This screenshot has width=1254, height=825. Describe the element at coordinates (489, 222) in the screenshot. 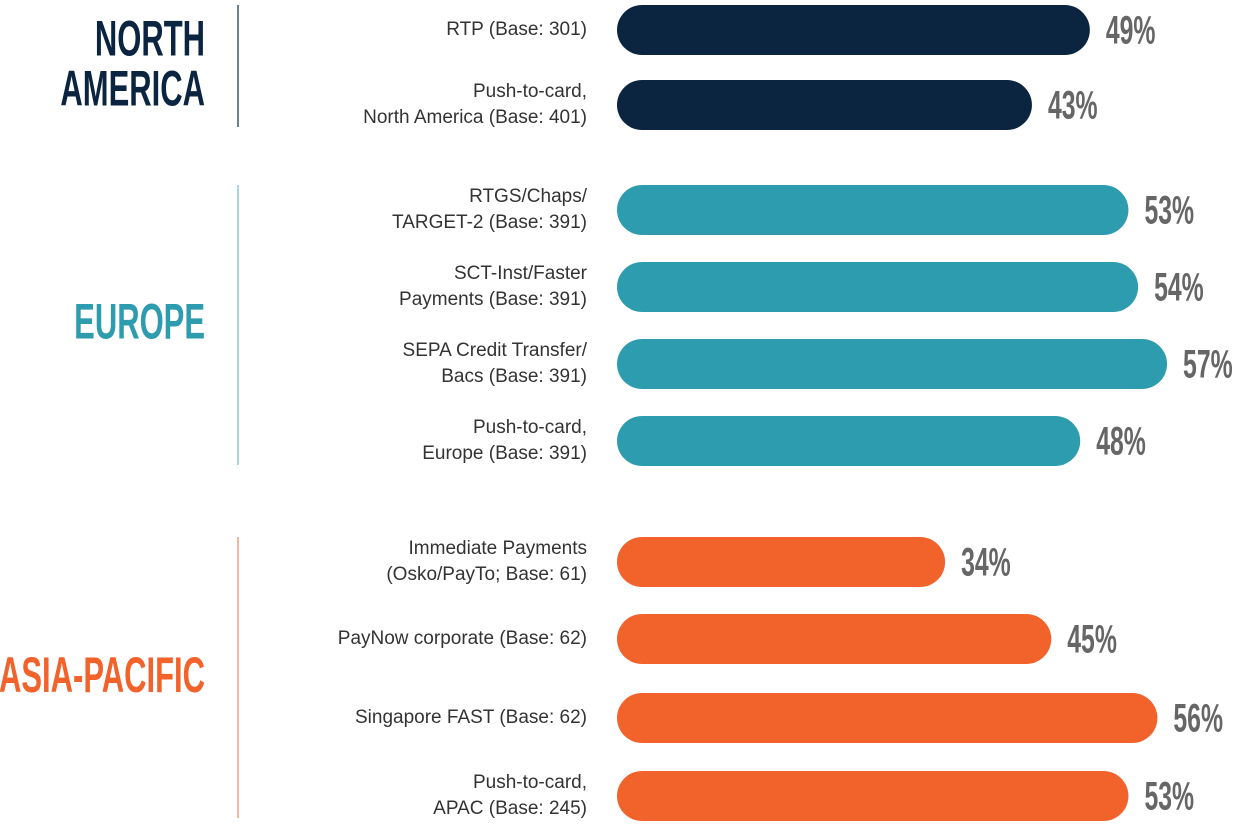

I see `category-label: TARGET-2 (Base: 391)` at that location.